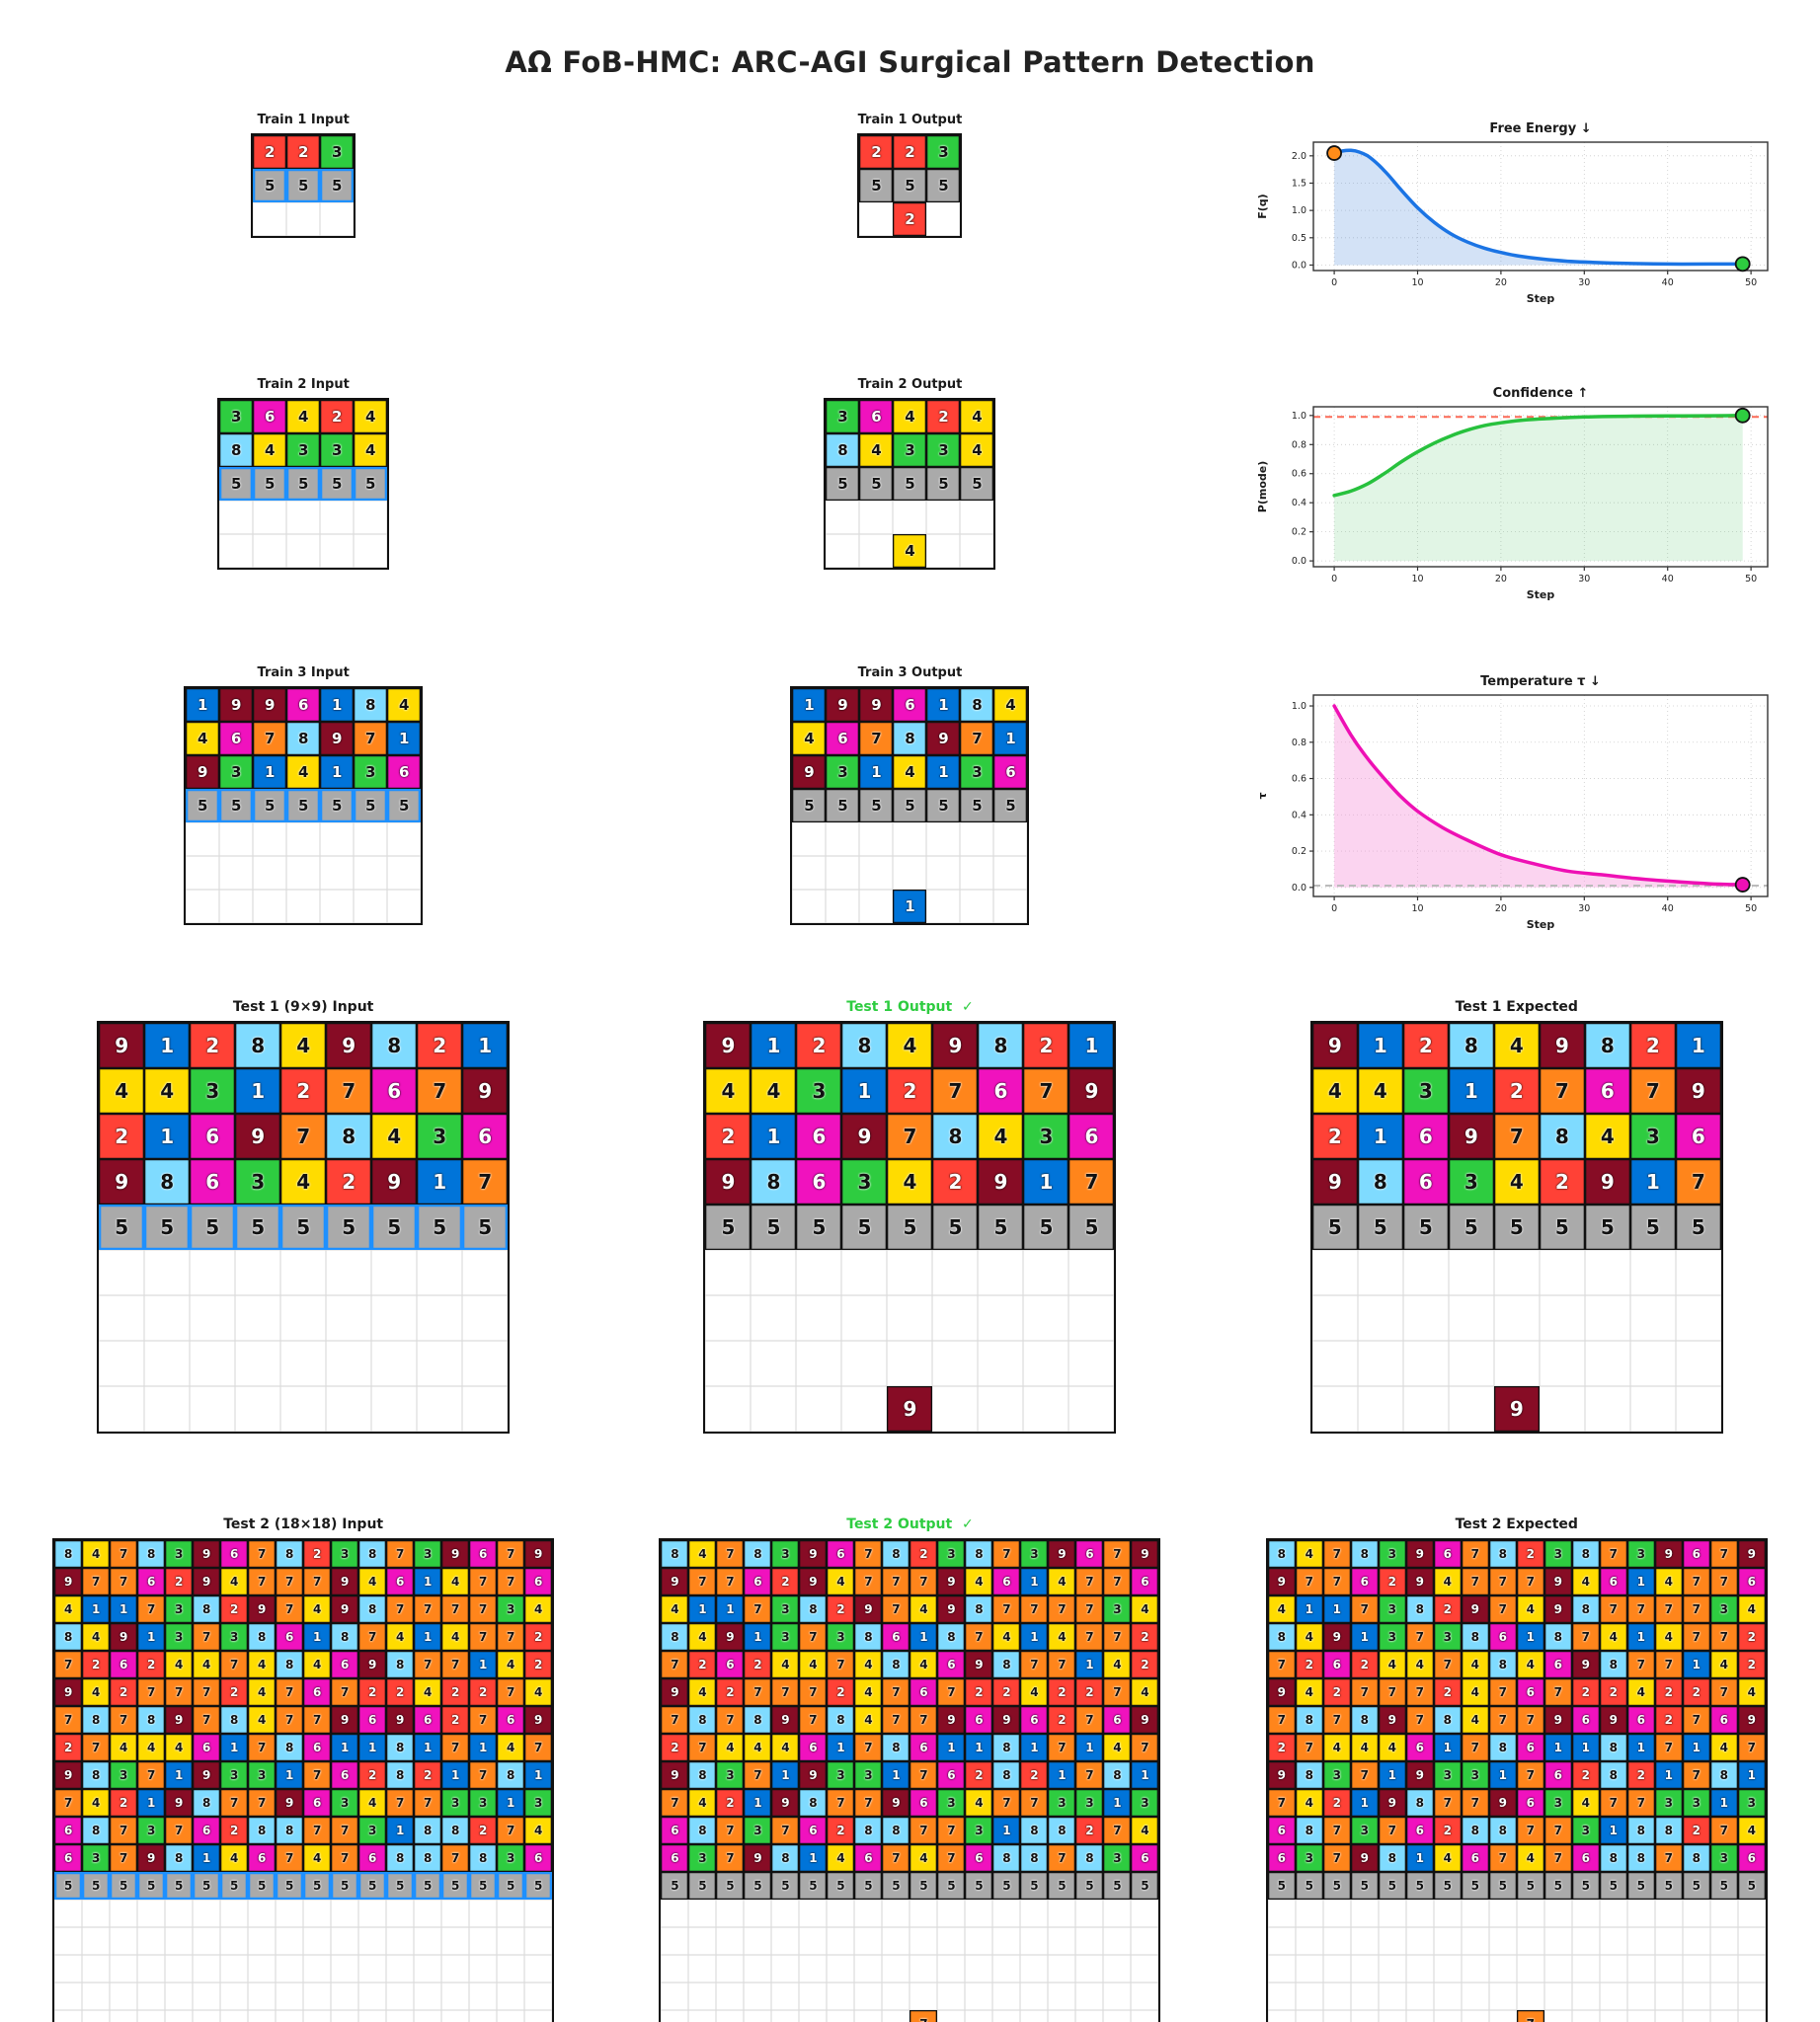 The height and width of the screenshot is (2022, 1820). I want to click on test2-expected-title: Test 2 Expected, so click(1516, 1524).